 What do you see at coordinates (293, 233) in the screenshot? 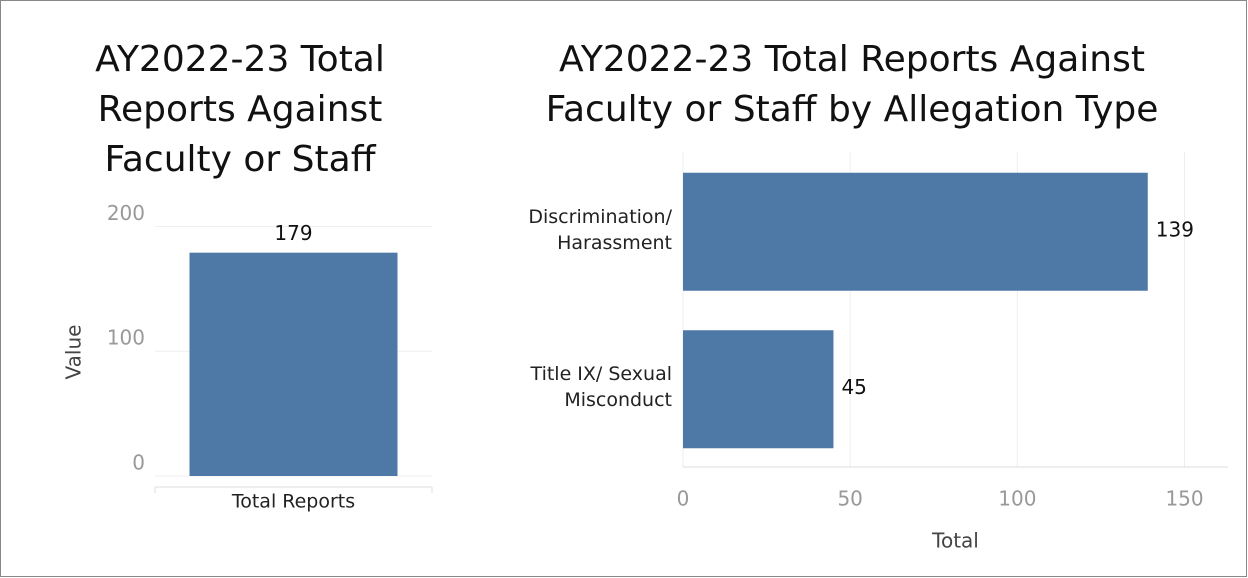
I see `data-label: 179` at bounding box center [293, 233].